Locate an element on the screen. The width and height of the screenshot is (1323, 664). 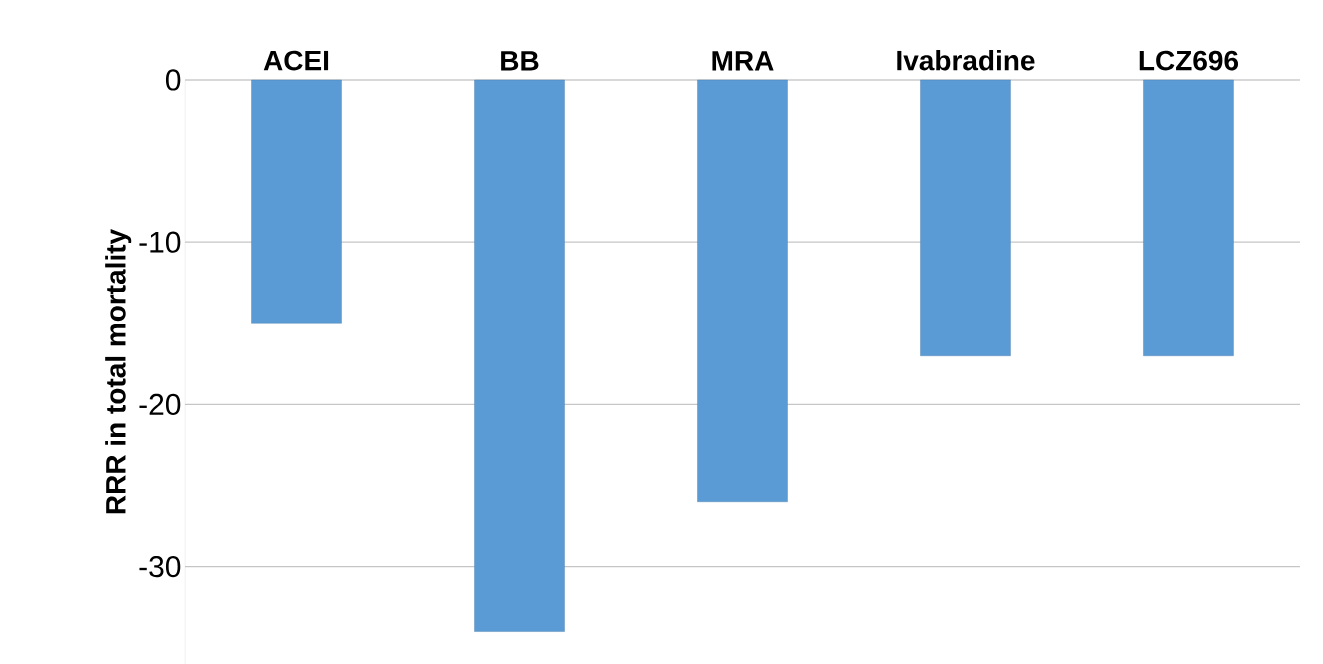
x-tick-label: ACEI is located at coordinates (296, 60).